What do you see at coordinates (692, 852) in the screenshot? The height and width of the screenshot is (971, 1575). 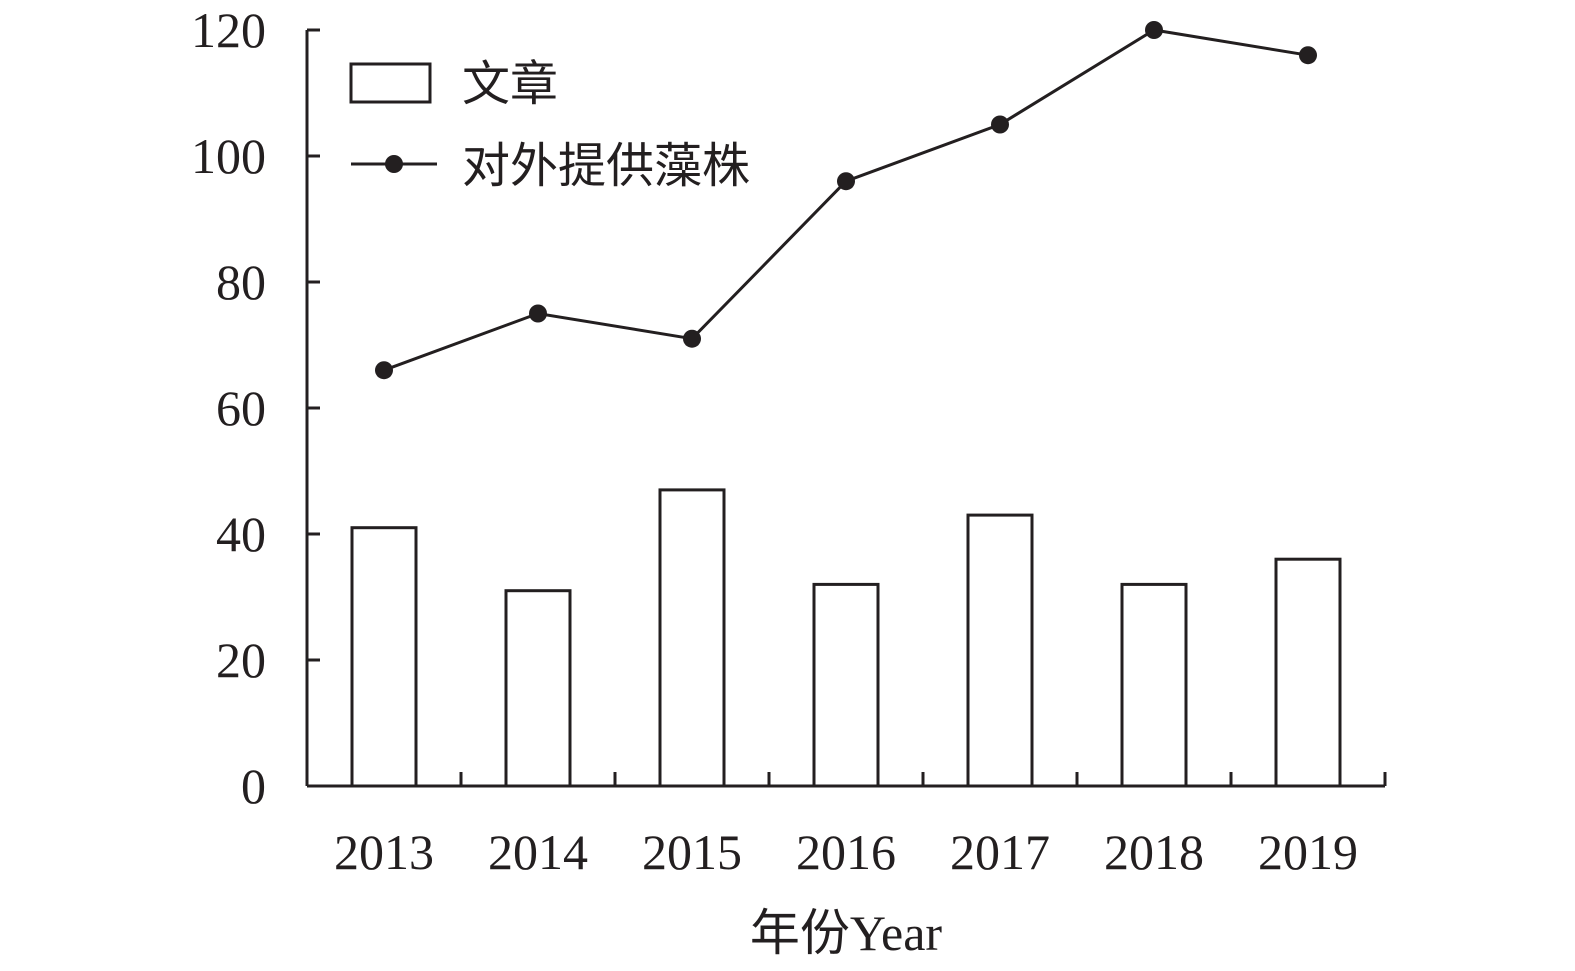 I see `x-tick-label-2015: 2015` at bounding box center [692, 852].